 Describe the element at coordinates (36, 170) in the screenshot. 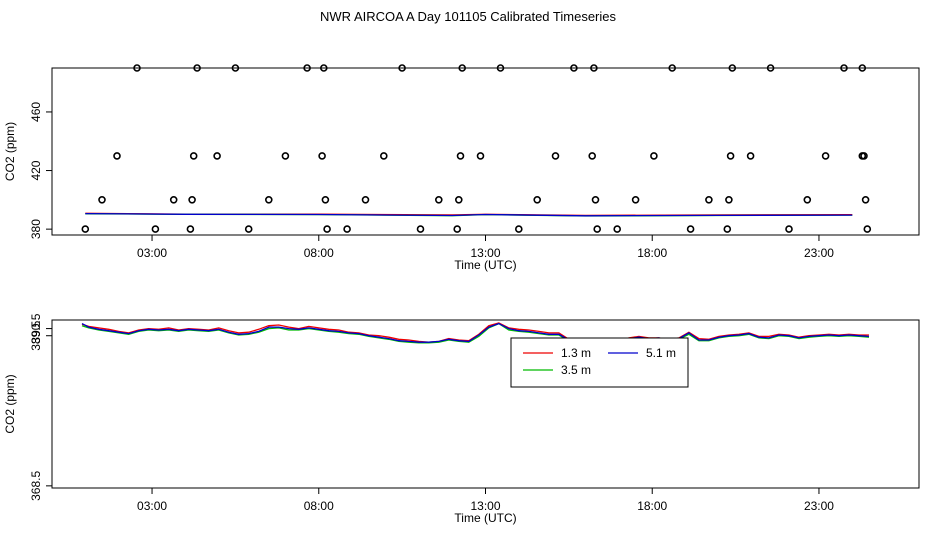

I see `y-tick-label: 420` at that location.